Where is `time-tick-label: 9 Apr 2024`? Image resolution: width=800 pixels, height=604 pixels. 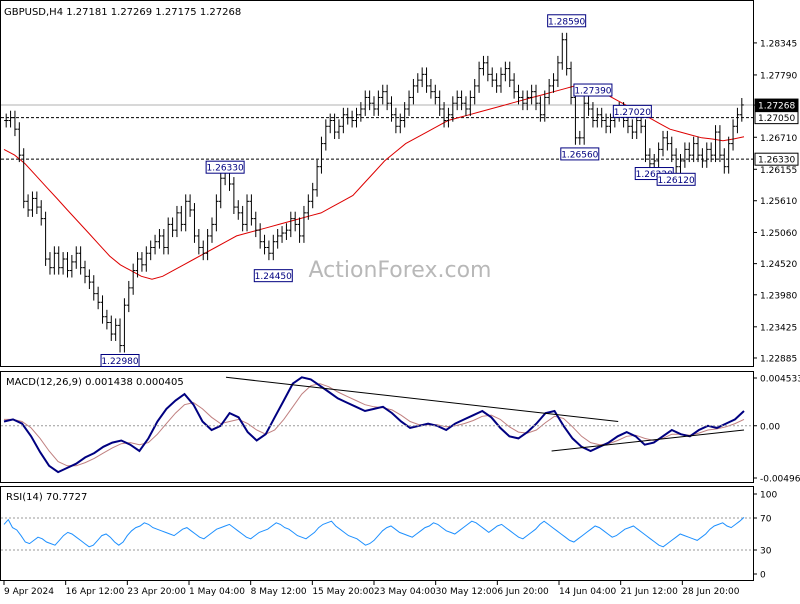 time-tick-label: 9 Apr 2024 is located at coordinates (29, 592).